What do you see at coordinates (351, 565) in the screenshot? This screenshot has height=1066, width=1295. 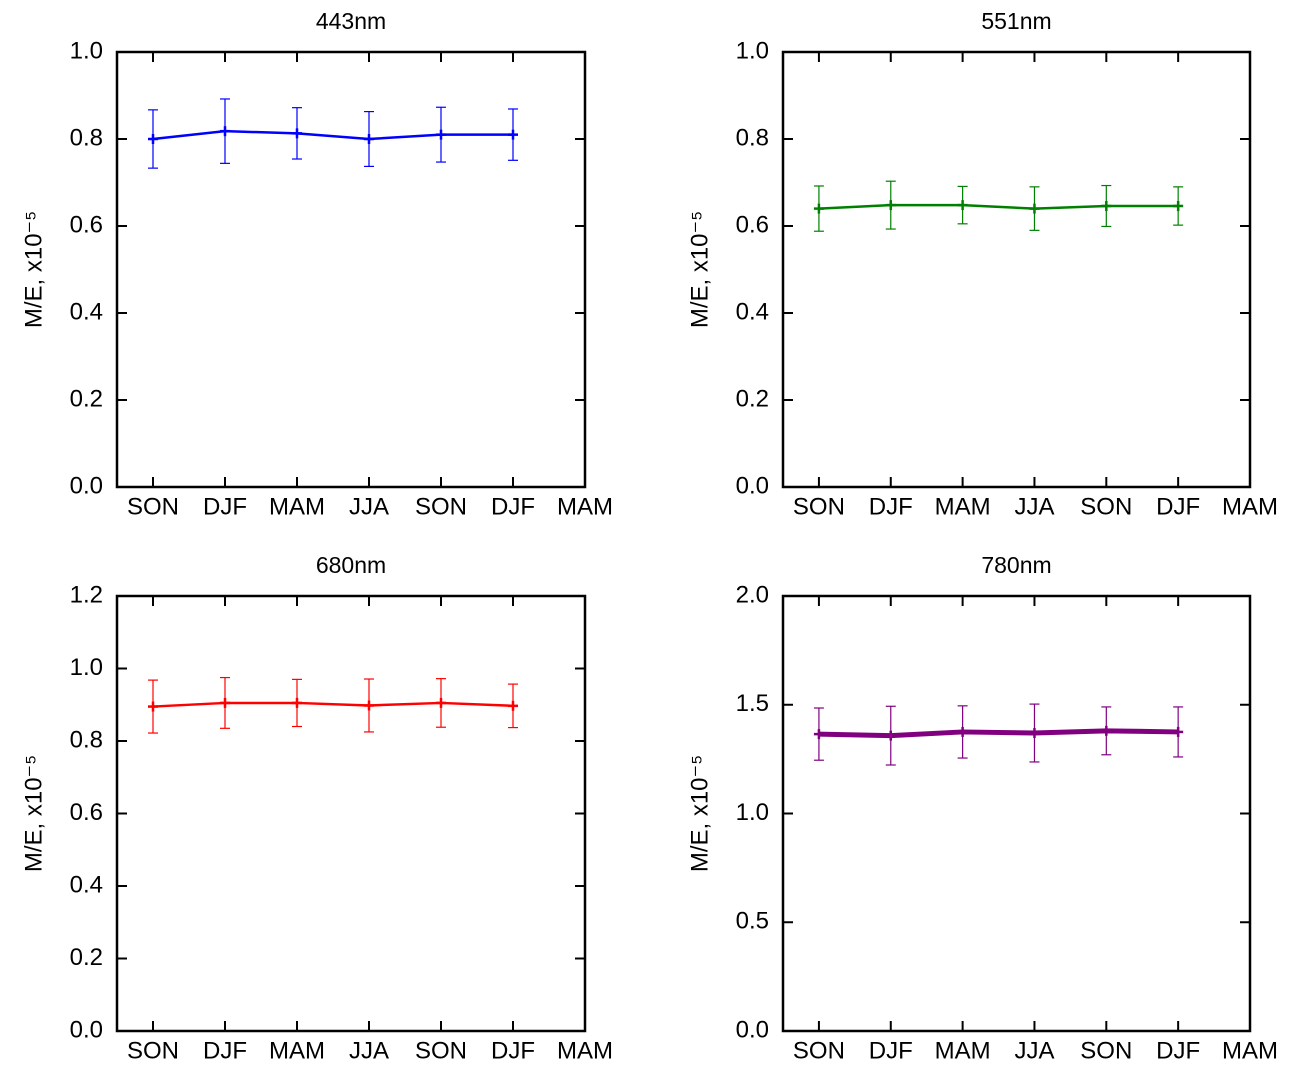 I see `chart-title: 680nm` at bounding box center [351, 565].